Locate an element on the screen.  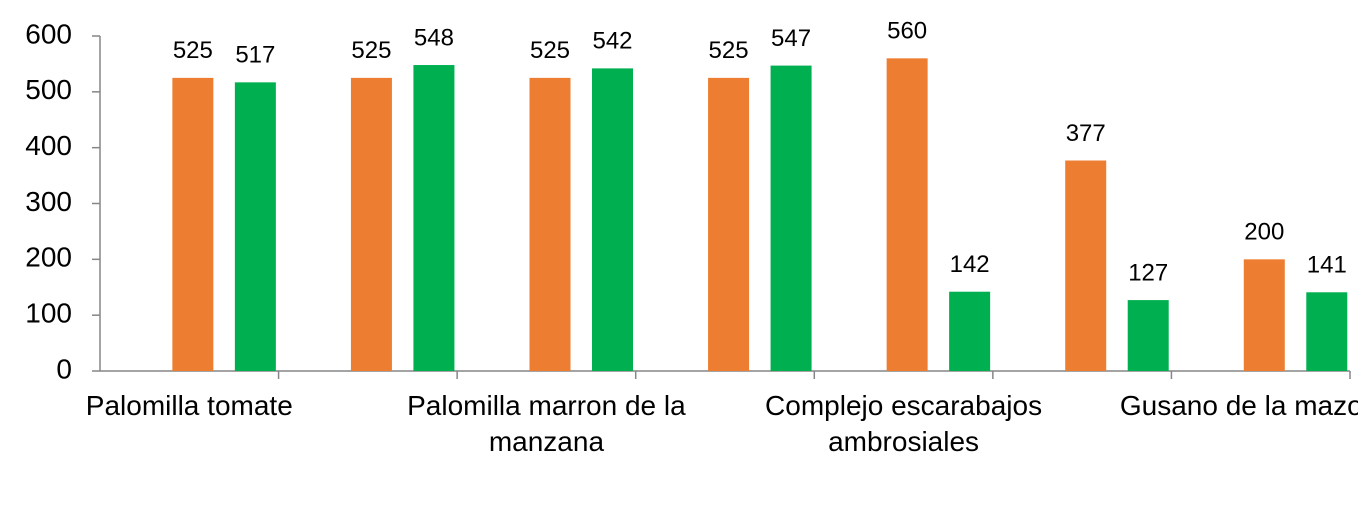
value-label: 542 is located at coordinates (612, 41).